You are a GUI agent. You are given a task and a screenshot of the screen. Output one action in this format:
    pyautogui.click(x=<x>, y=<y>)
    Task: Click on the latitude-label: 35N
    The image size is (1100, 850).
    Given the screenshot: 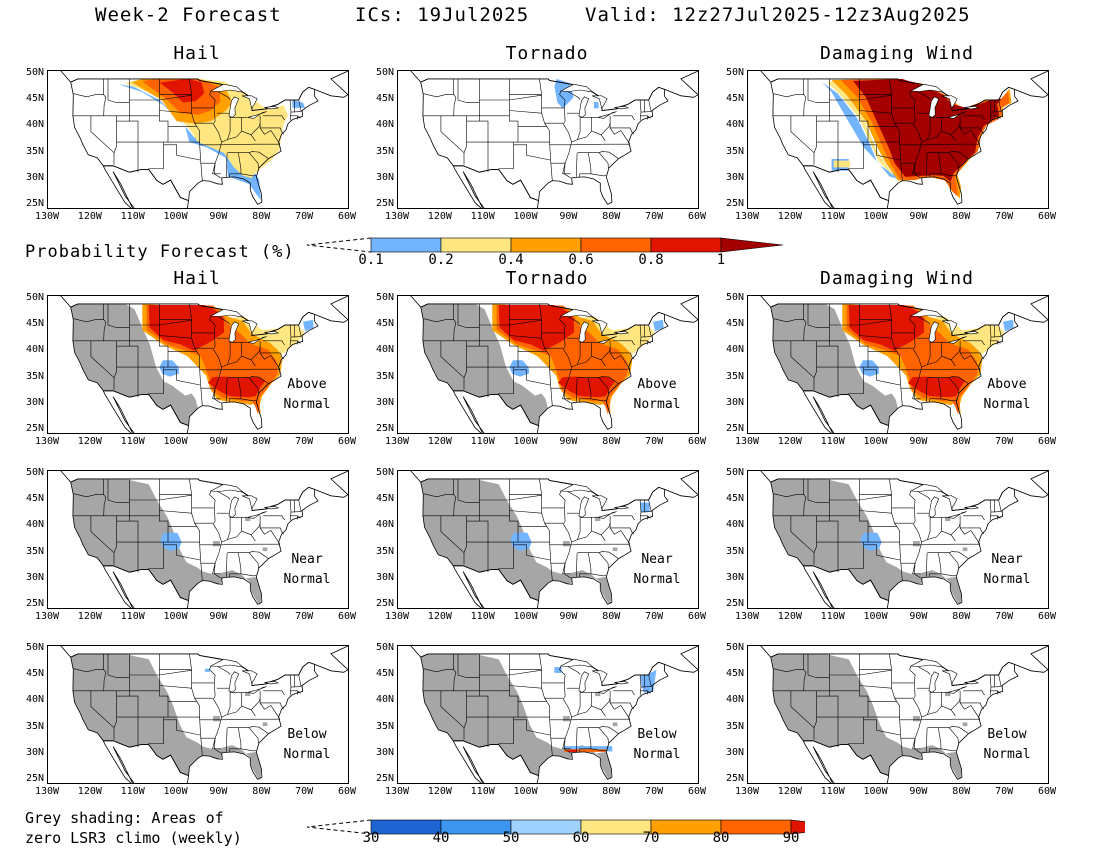 What is the action you would take?
    pyautogui.click(x=34, y=376)
    